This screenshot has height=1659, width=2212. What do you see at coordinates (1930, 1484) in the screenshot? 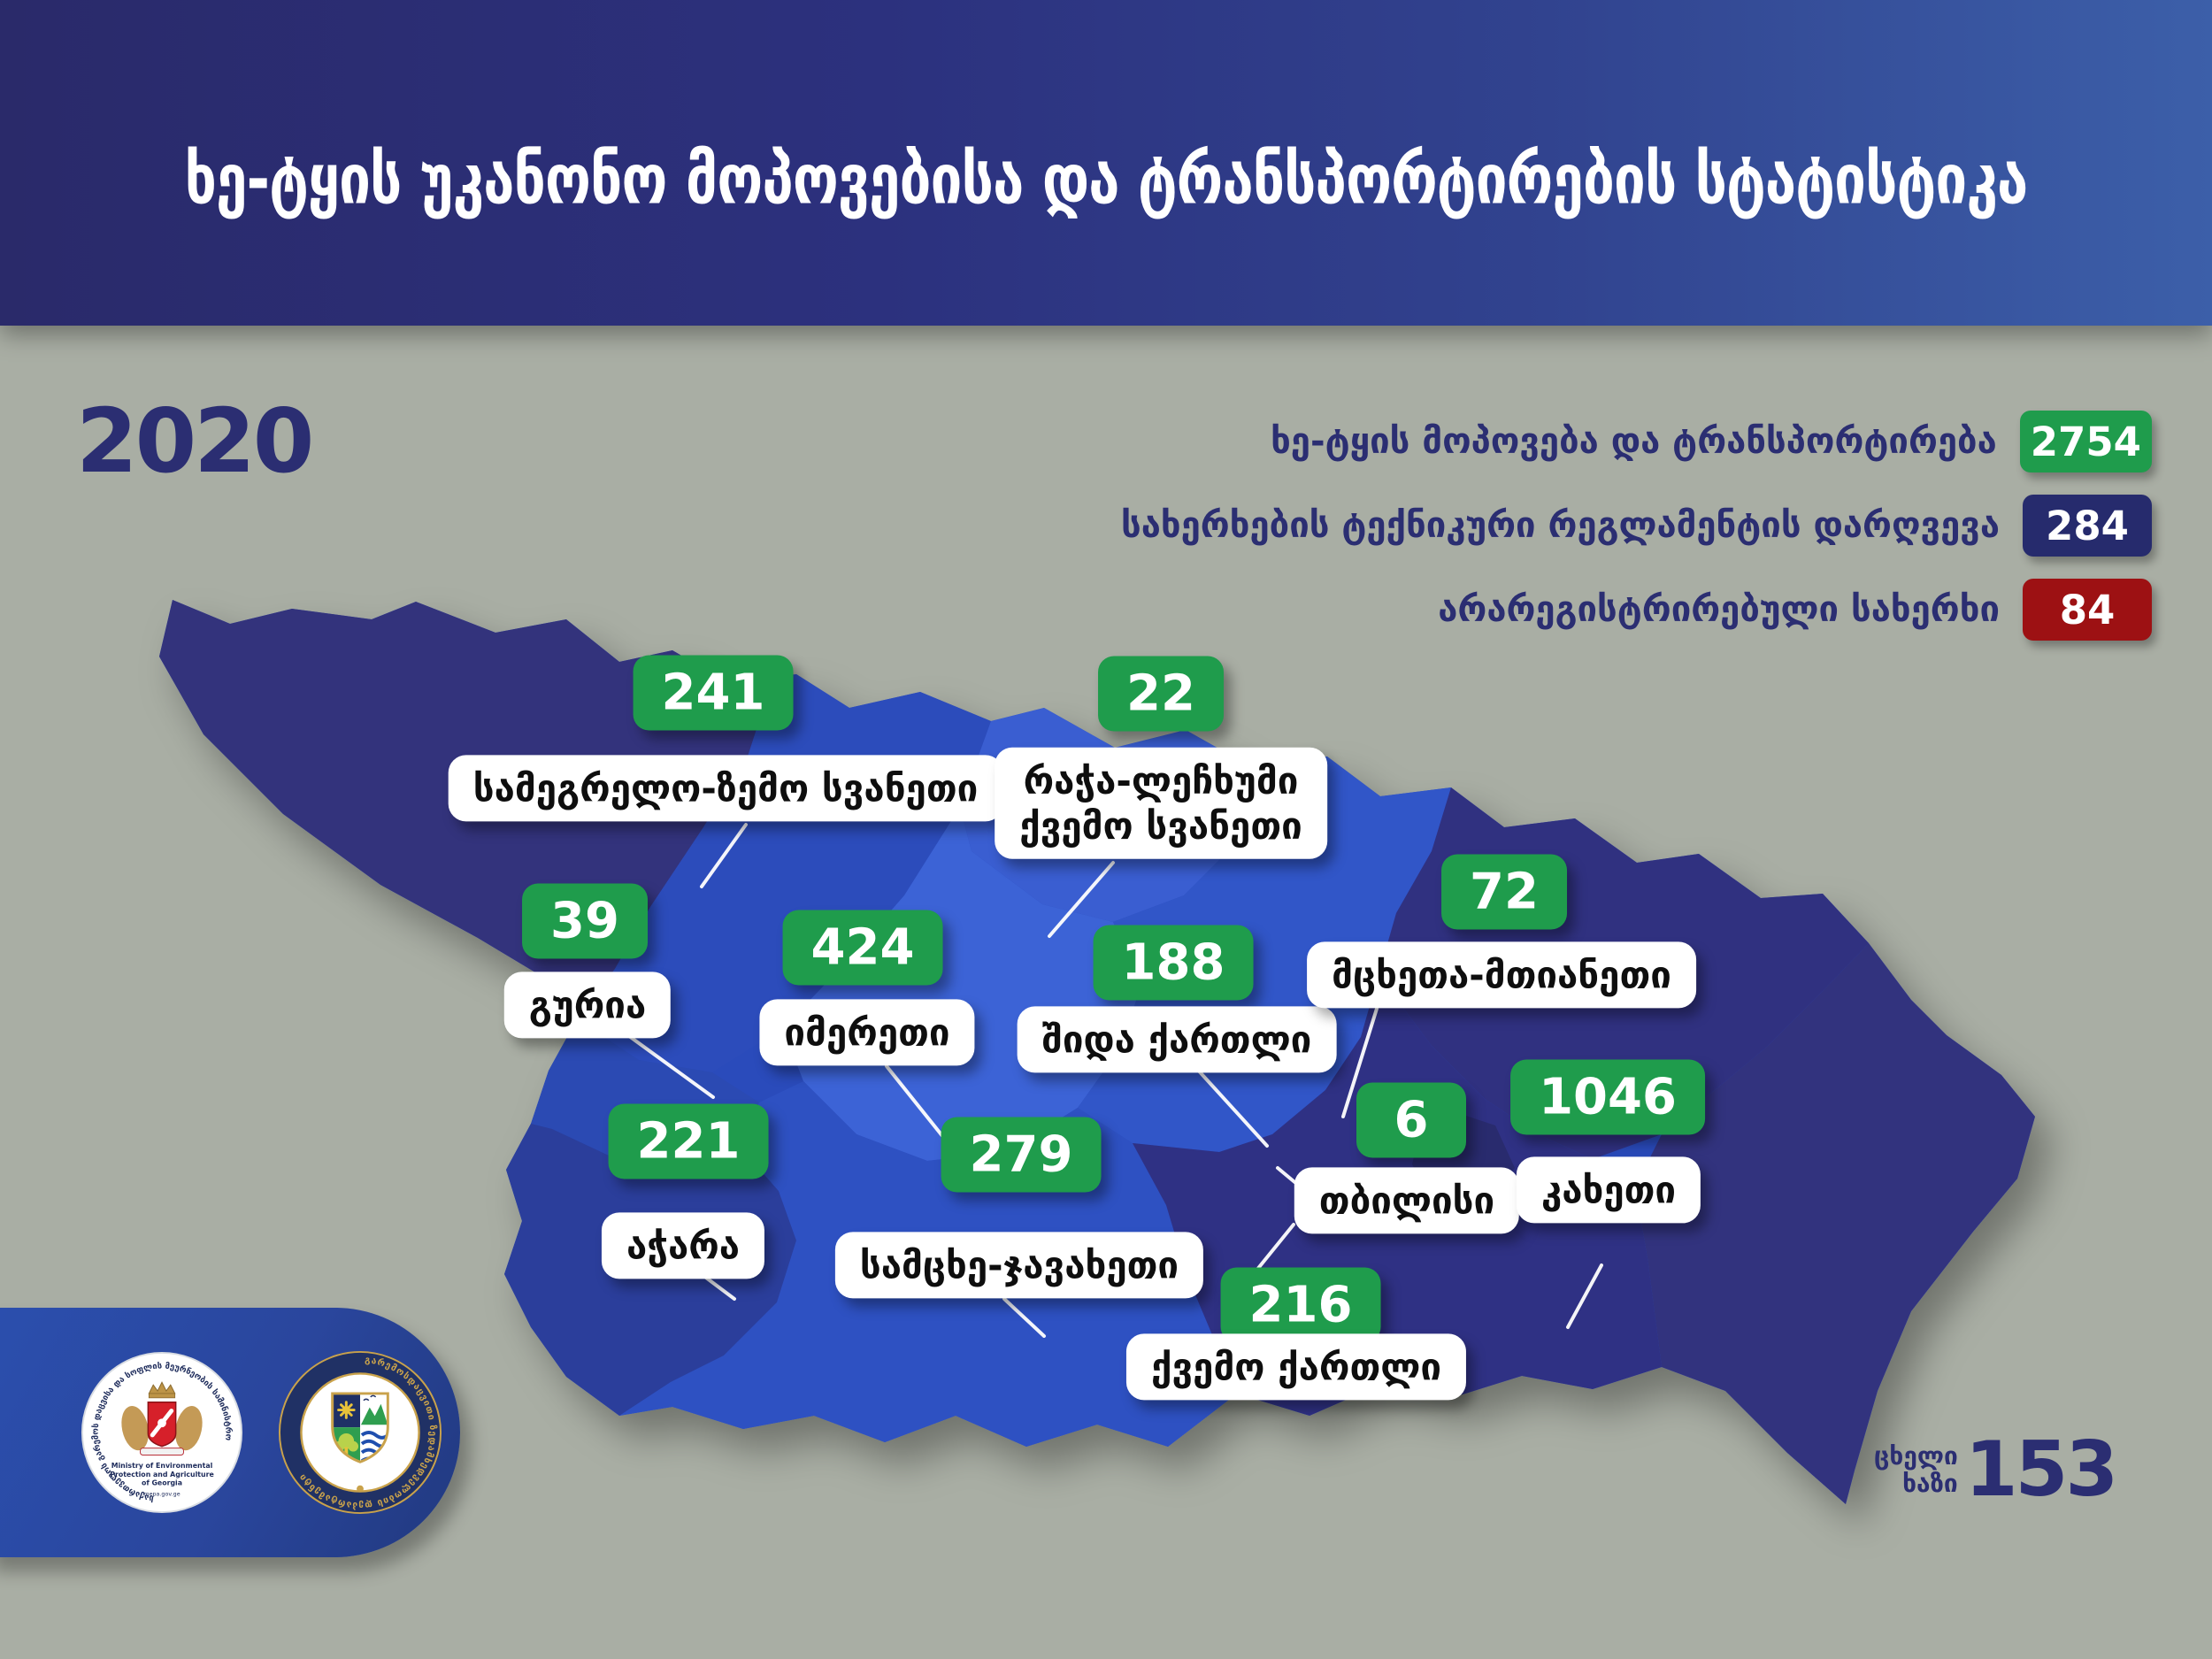
I see `hotline-word-2: ხაზი` at bounding box center [1930, 1484].